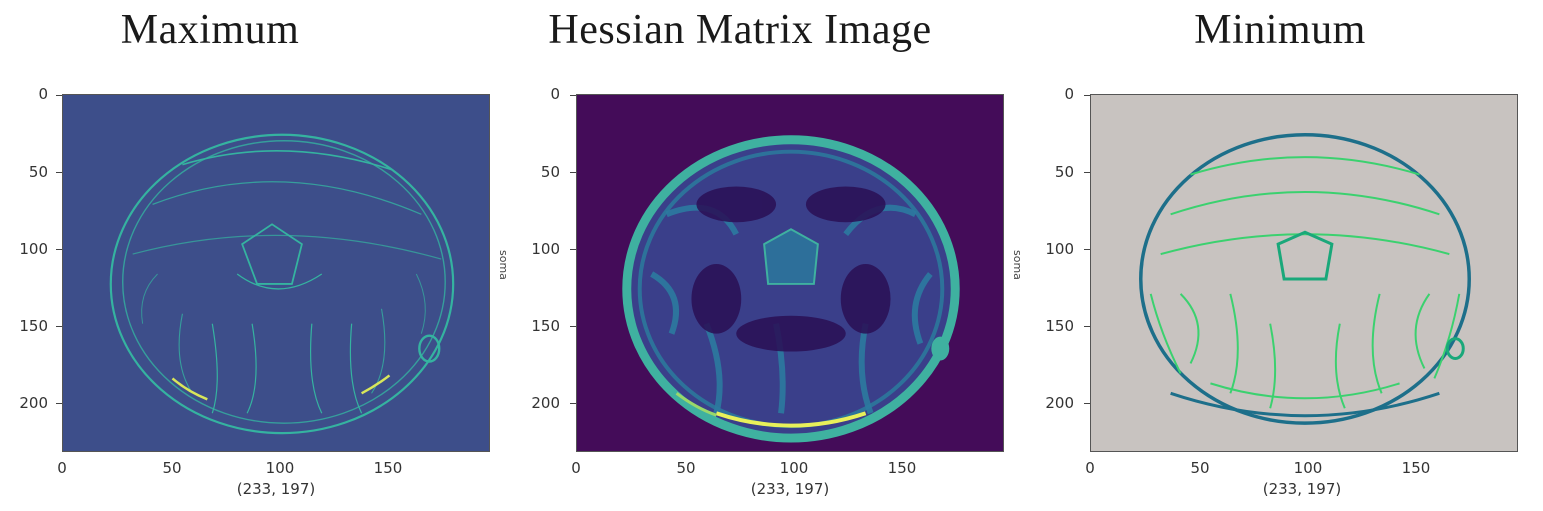 Image resolution: width=1543 pixels, height=511 pixels. What do you see at coordinates (740, 30) in the screenshot?
I see `panel-title-hessian: Hessian Matrix Image` at bounding box center [740, 30].